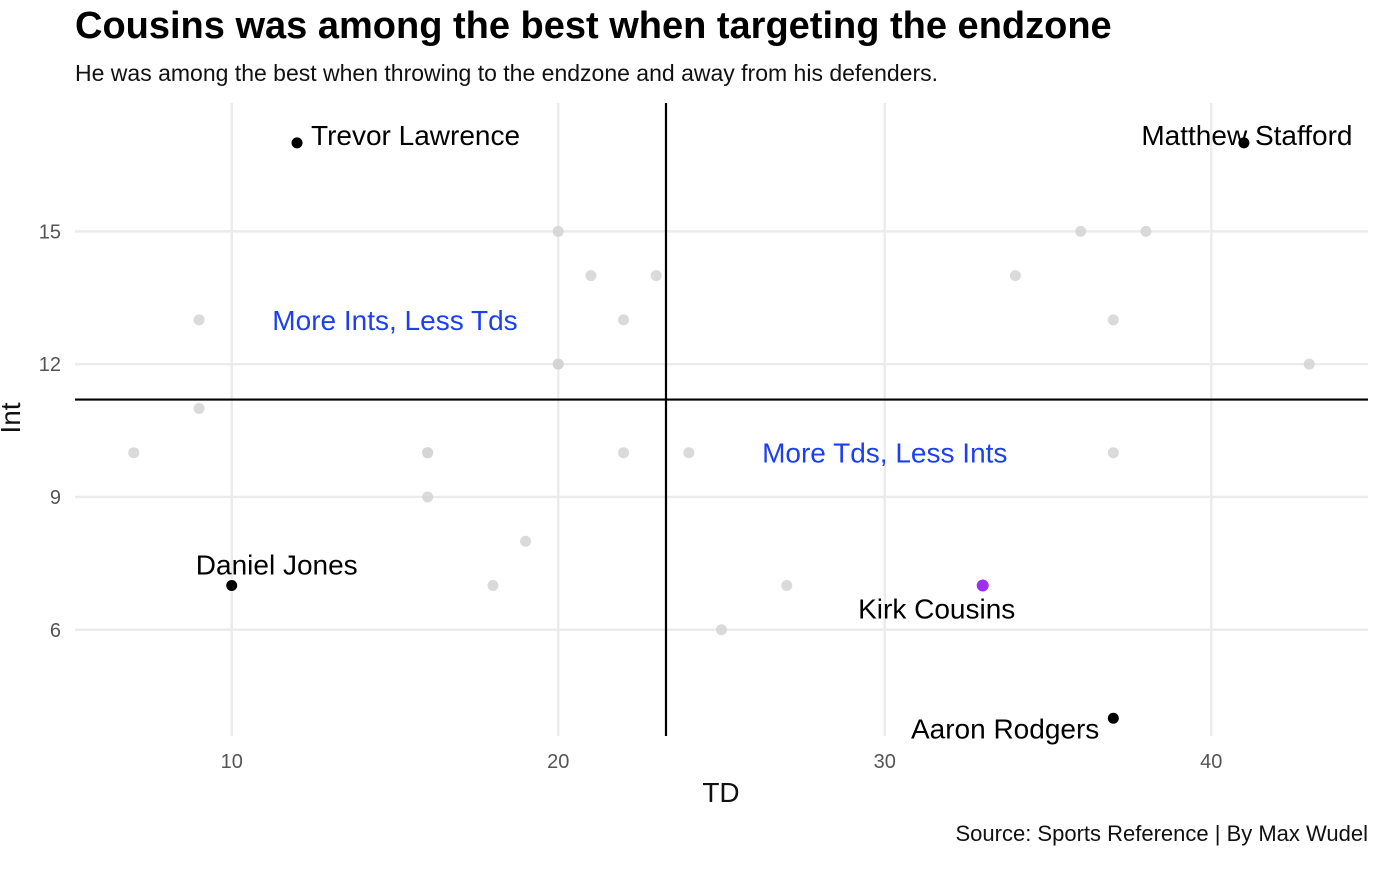 The image size is (1384, 872). I want to click on x-tick-label: 20, so click(558, 762).